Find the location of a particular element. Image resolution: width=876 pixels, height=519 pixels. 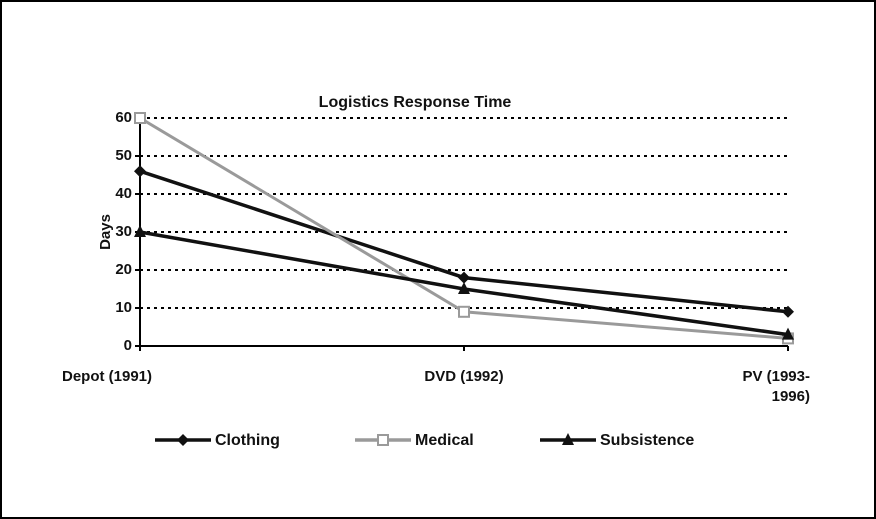

y-axis-label: Days is located at coordinates (105, 232).